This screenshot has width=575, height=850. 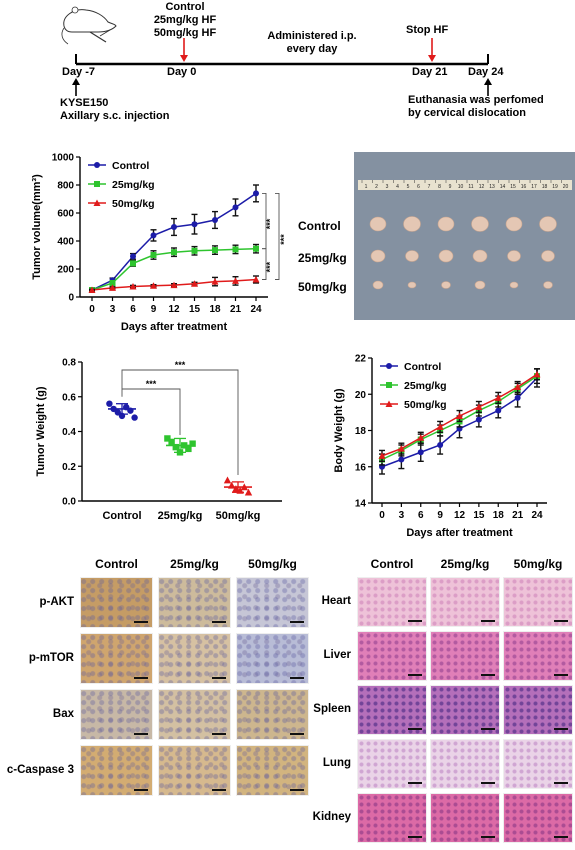 I want to click on y-tick-label: 200, so click(x=65, y=270).